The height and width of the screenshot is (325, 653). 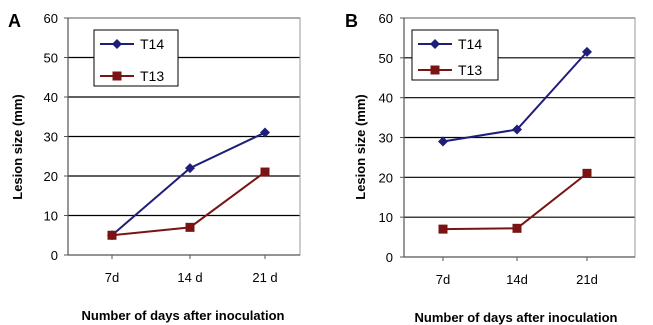 What do you see at coordinates (351, 21) in the screenshot?
I see `panel-label-b: B` at bounding box center [351, 21].